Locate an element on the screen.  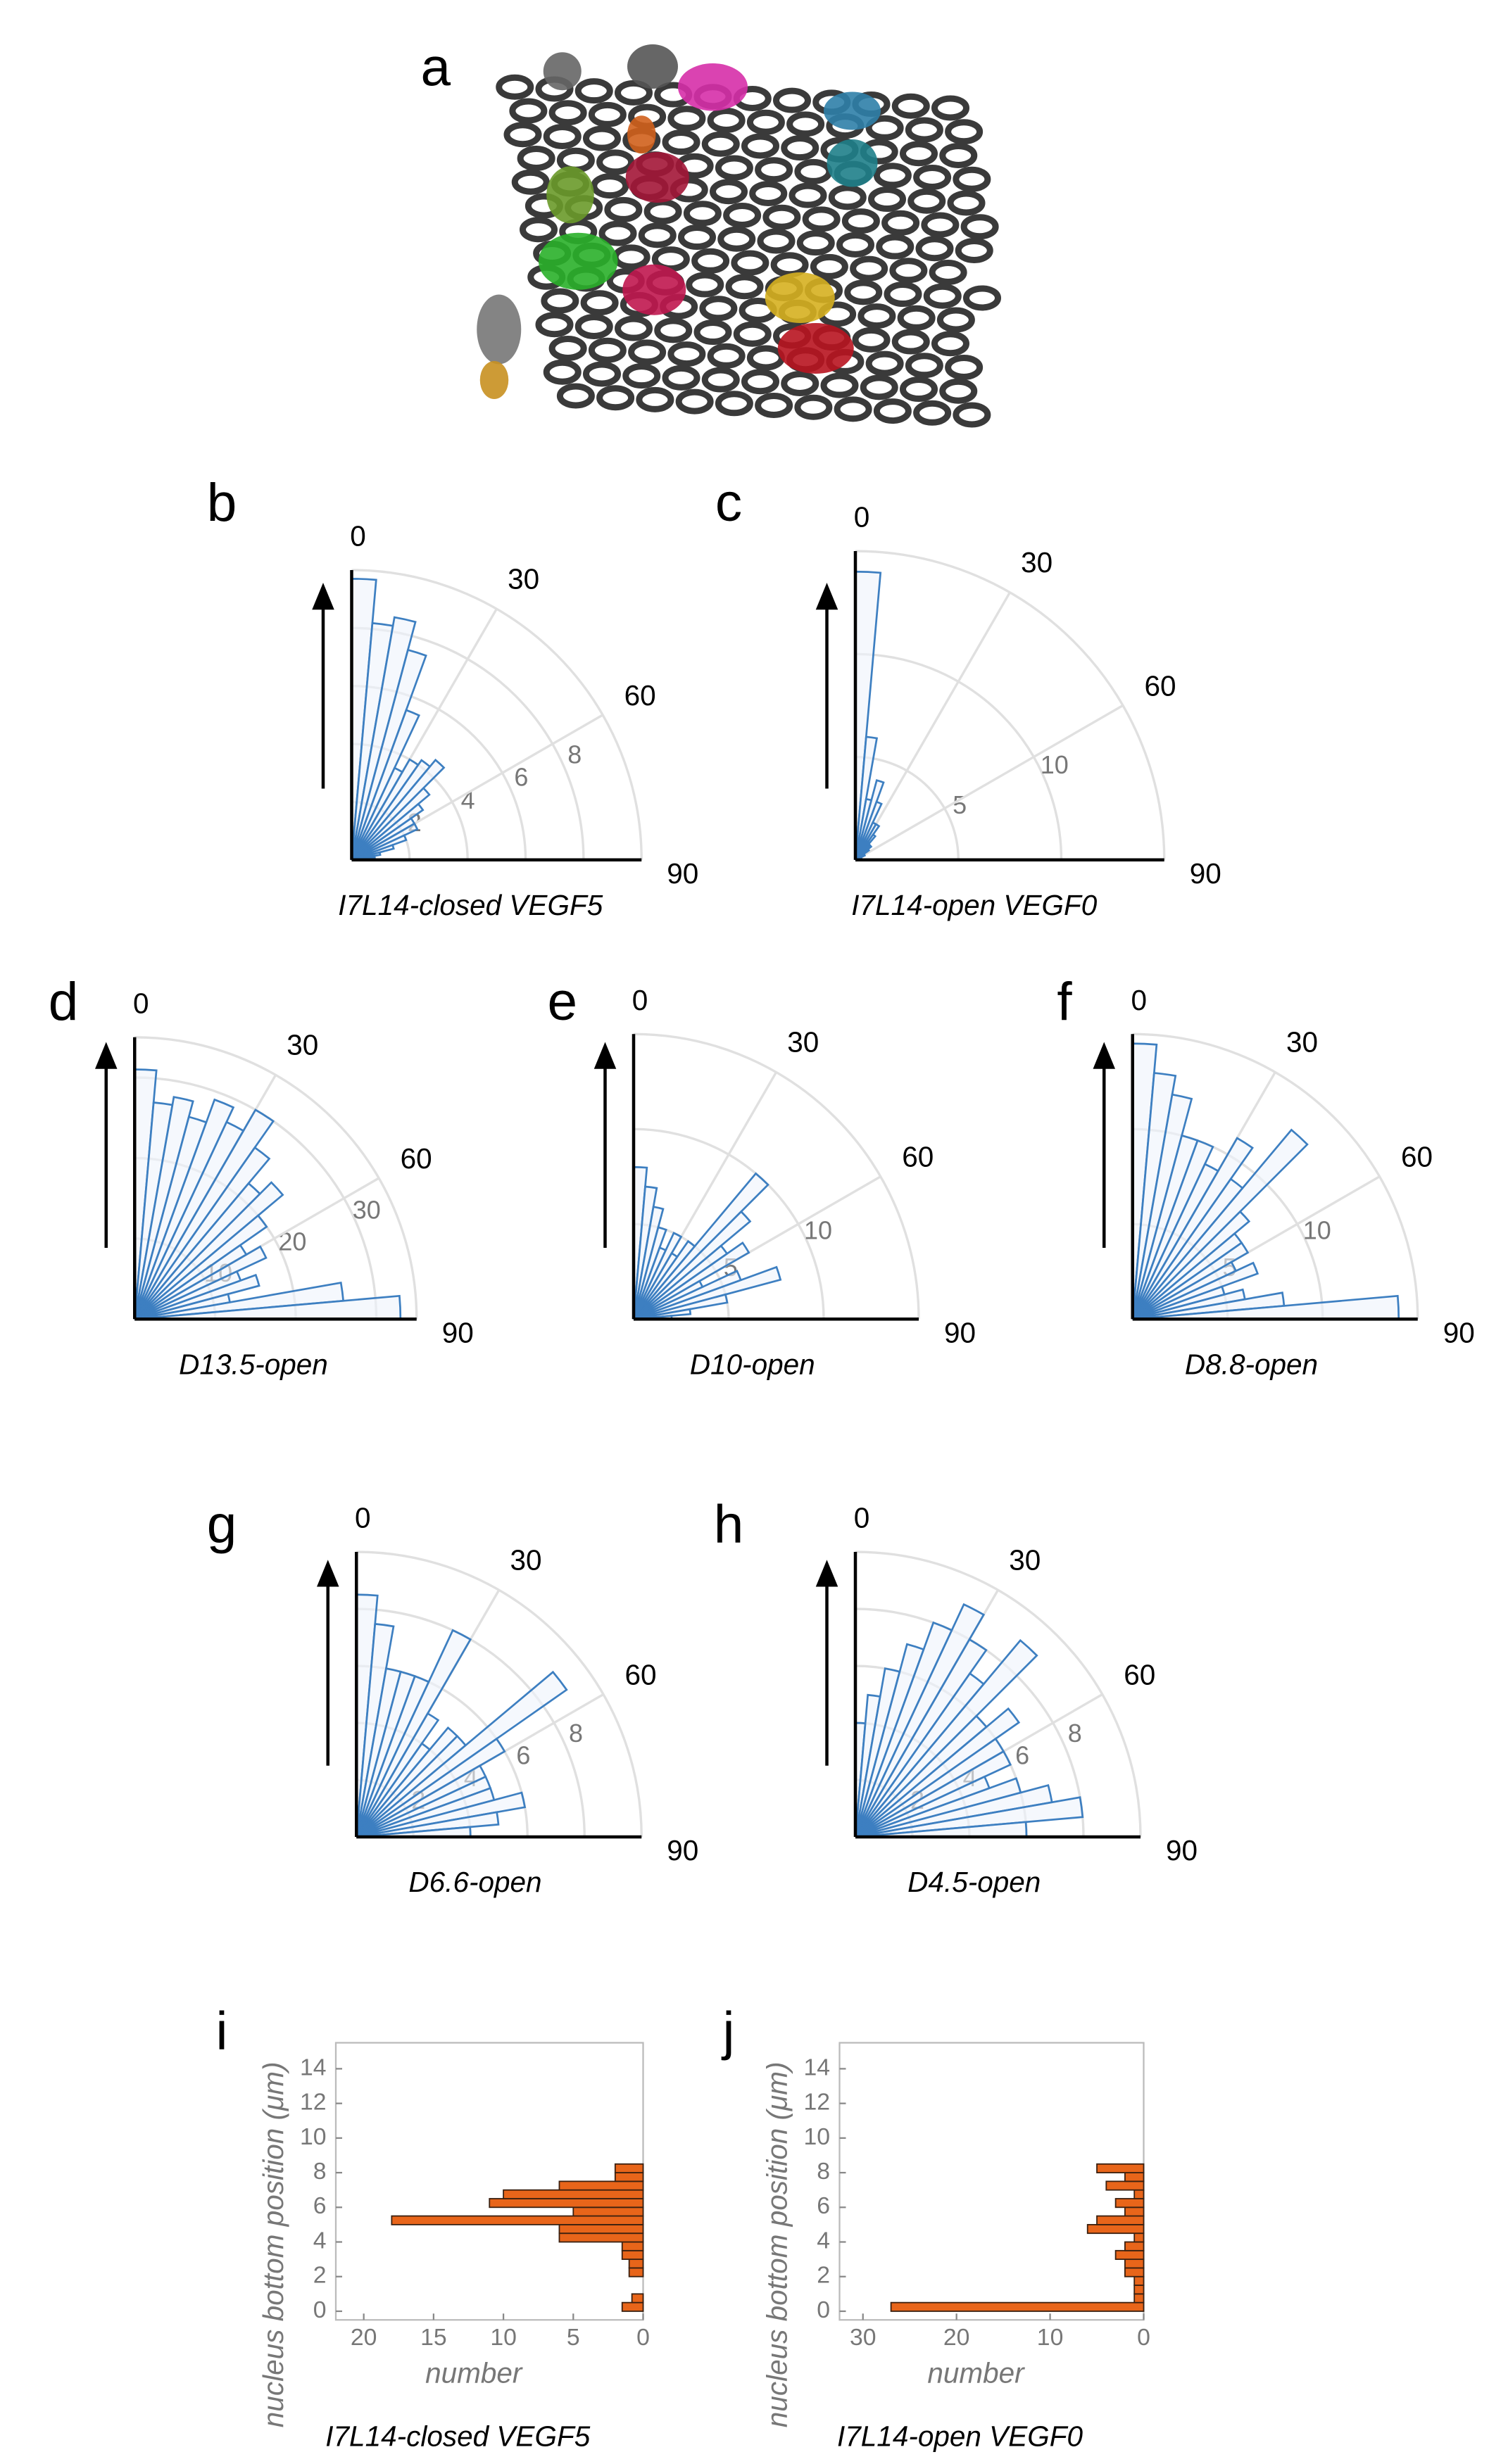
x-tick-label: 30 is located at coordinates (863, 2337).